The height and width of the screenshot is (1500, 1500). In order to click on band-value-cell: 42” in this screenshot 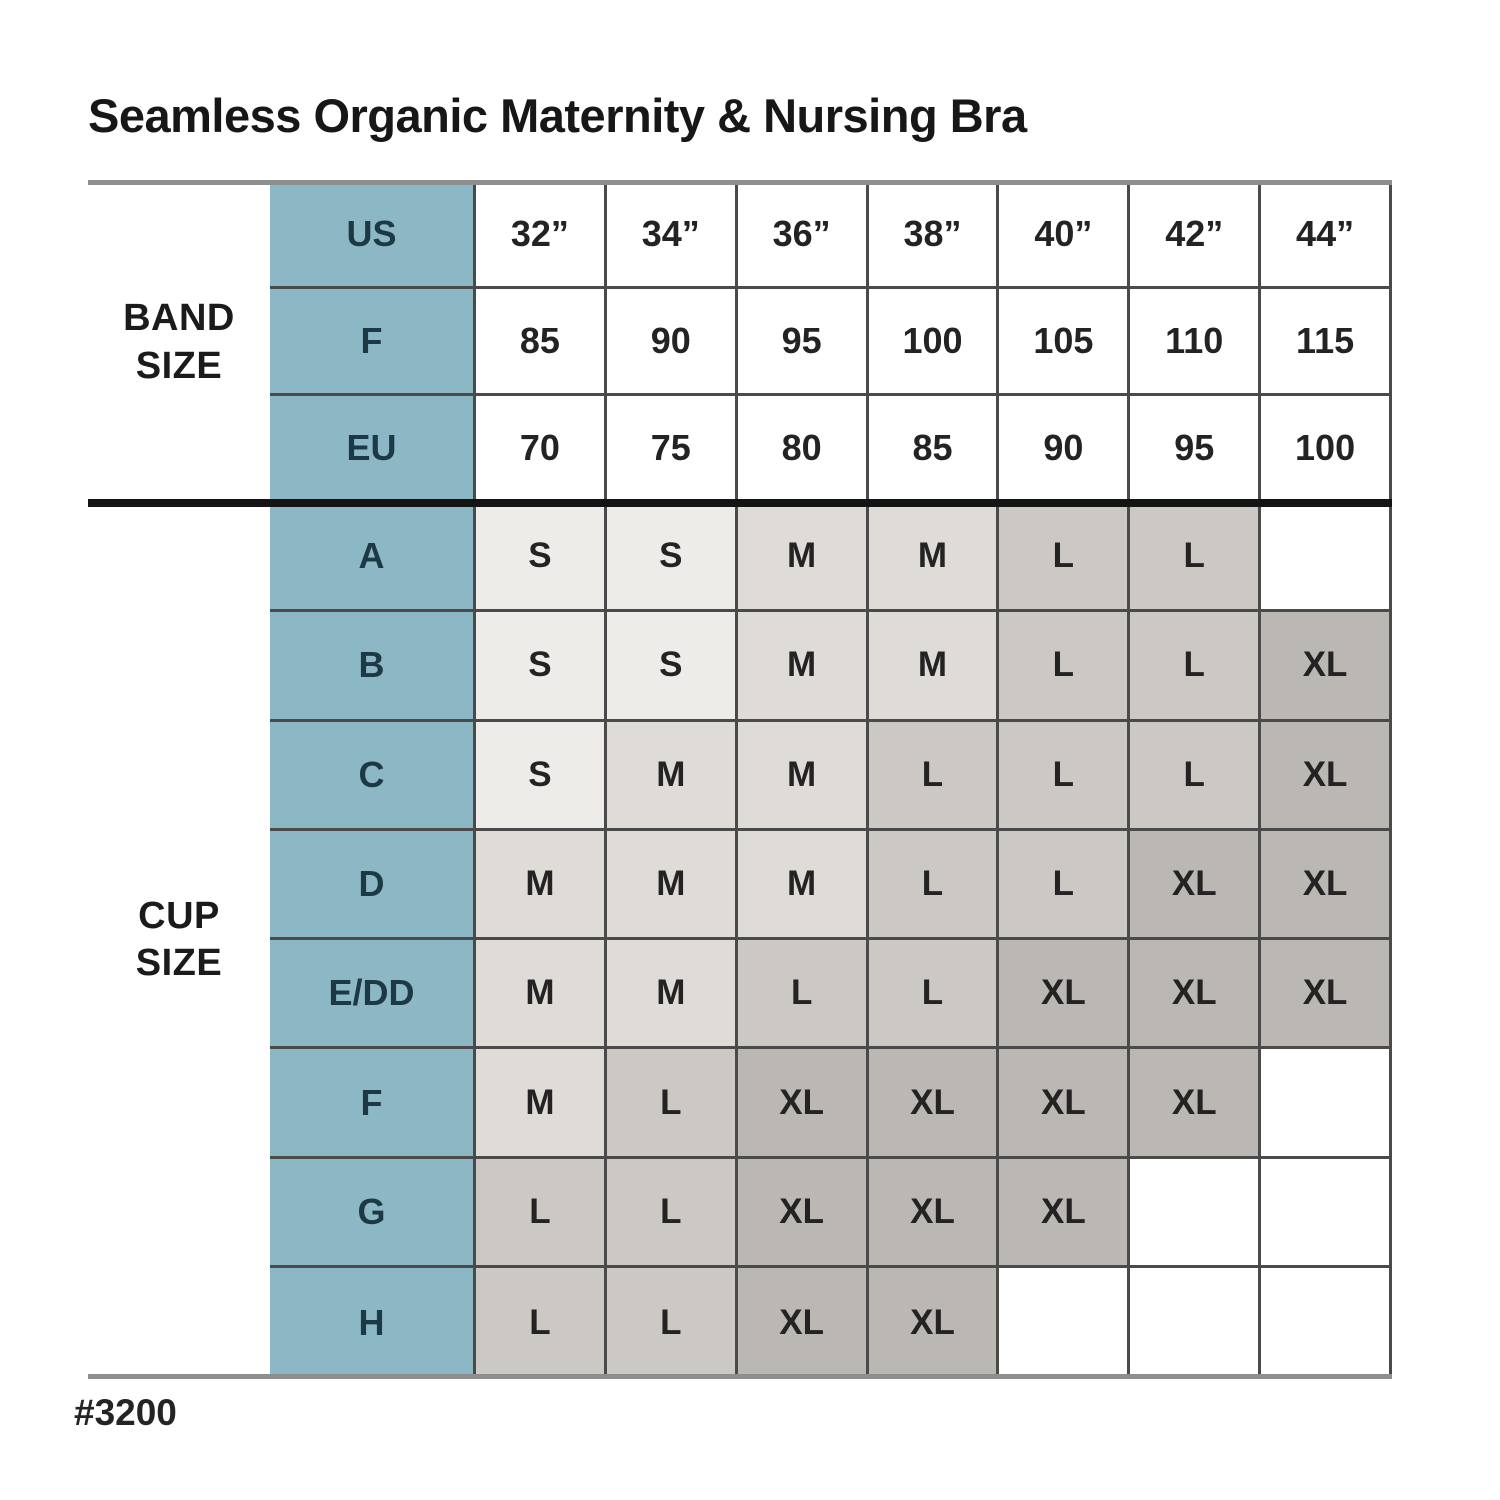, I will do `click(1196, 235)`.